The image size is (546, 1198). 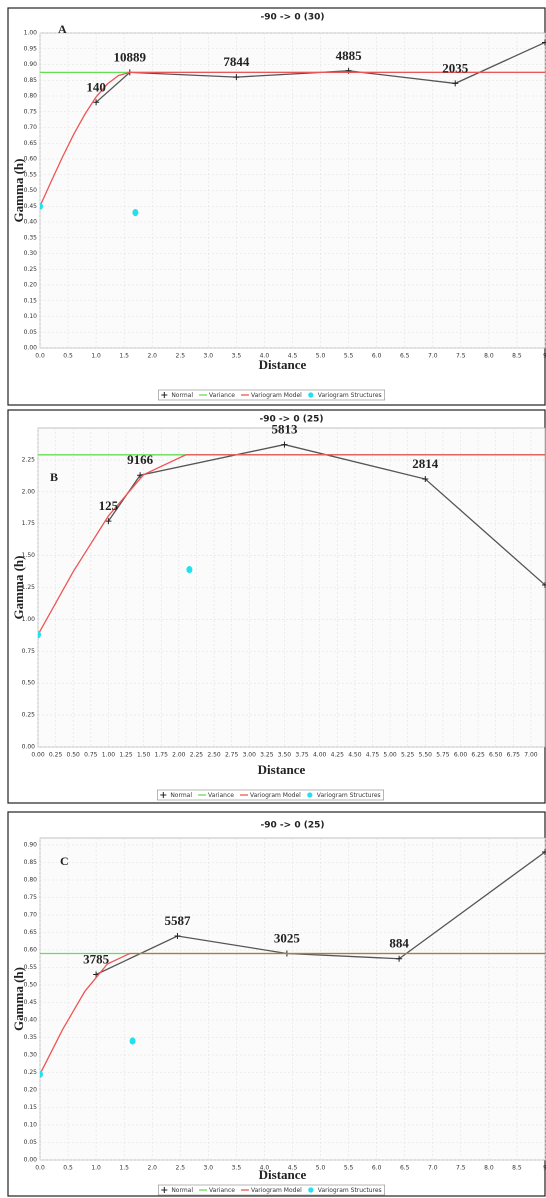 I want to click on point-label: 9166, so click(x=140, y=459).